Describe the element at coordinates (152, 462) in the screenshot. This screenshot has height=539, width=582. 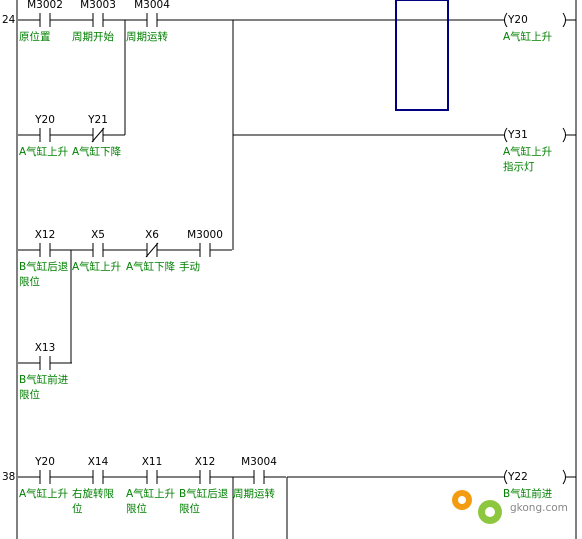
I see `contact-address: X11` at that location.